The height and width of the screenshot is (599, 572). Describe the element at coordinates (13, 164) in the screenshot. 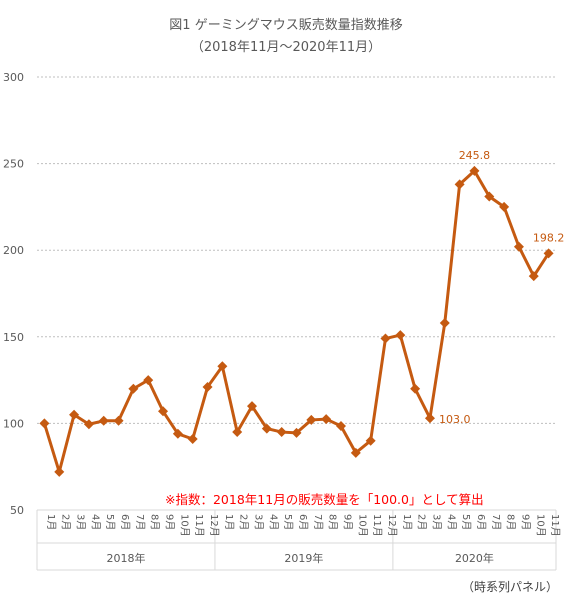

I see `y-tick-label: 250` at that location.